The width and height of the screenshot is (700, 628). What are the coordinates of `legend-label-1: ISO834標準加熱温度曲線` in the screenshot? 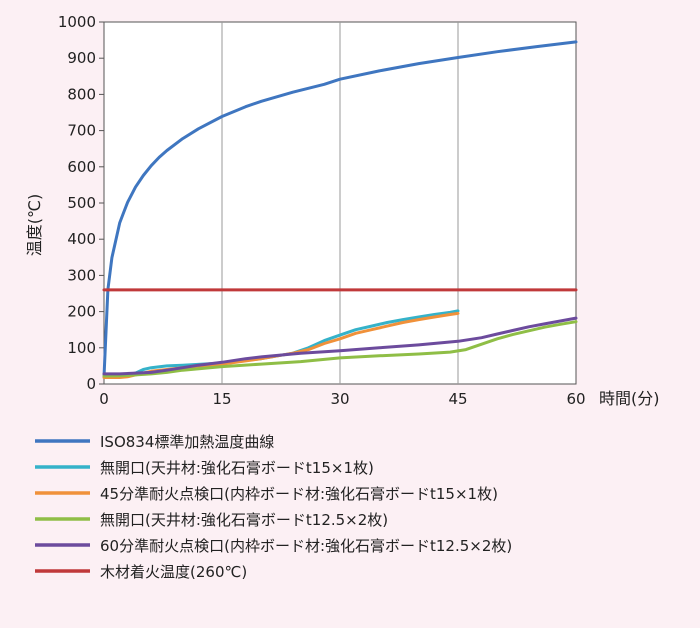 It's located at (187, 442).